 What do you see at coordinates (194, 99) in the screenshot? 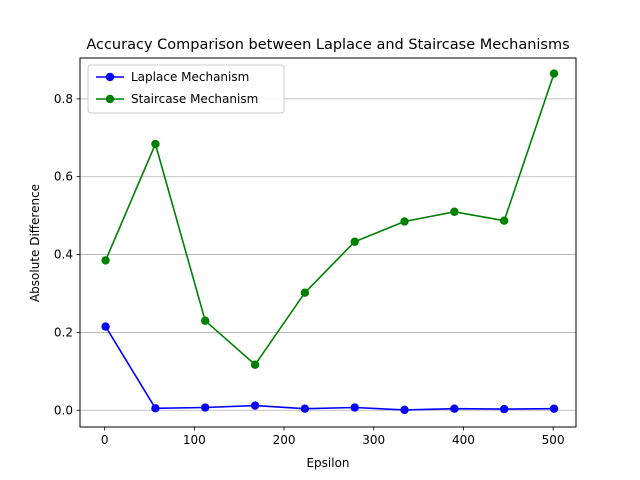
I see `legend-label: Staircase Mechanism` at bounding box center [194, 99].